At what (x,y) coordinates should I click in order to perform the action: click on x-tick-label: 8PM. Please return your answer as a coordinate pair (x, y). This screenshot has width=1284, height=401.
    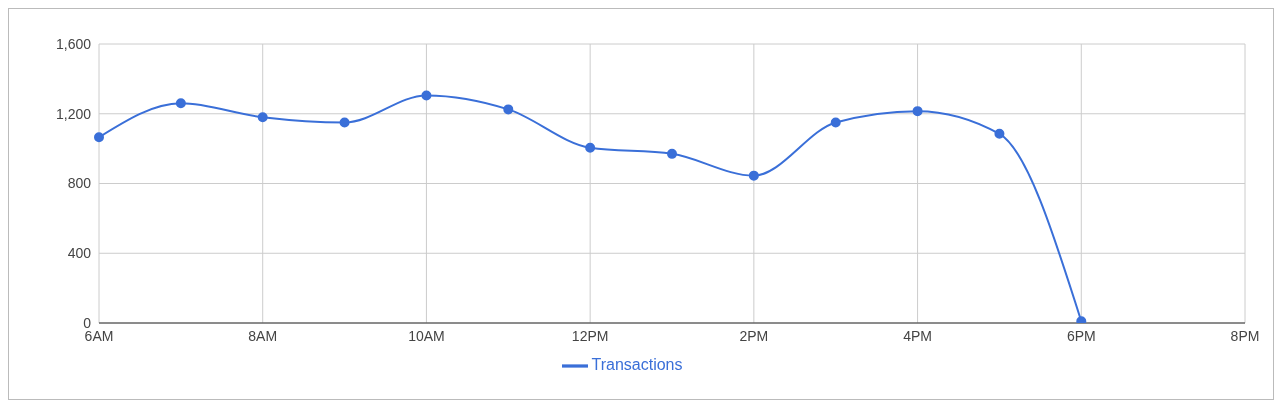
    Looking at the image, I should click on (1245, 335).